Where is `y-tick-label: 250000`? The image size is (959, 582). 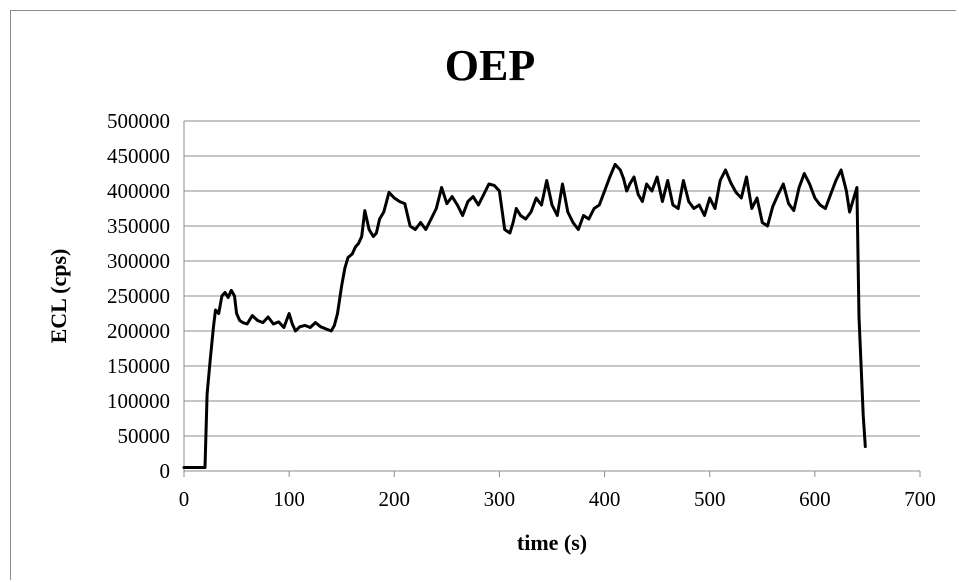
y-tick-label: 250000 is located at coordinates (138, 296).